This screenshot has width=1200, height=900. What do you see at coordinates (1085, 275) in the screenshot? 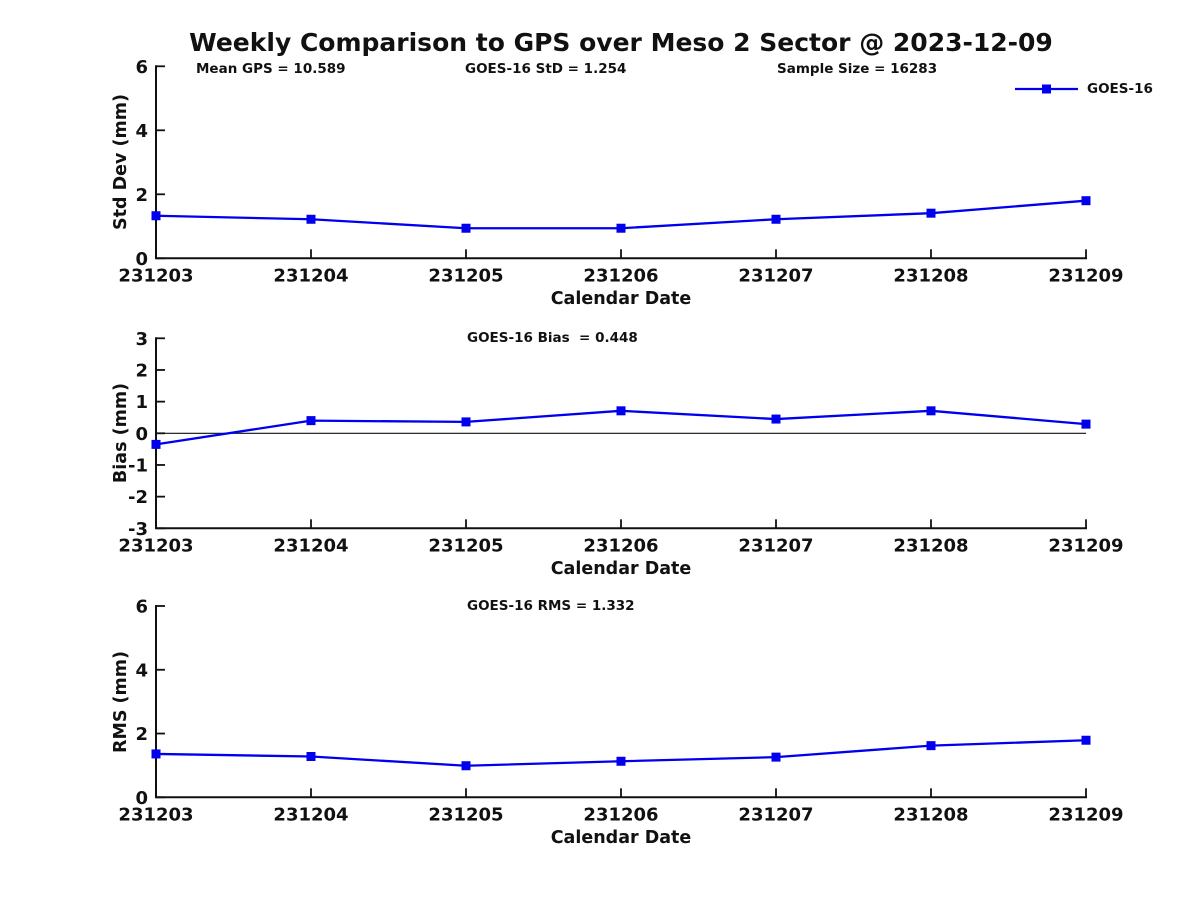
I see `x-tick-label-0-6: 231209` at bounding box center [1085, 275].